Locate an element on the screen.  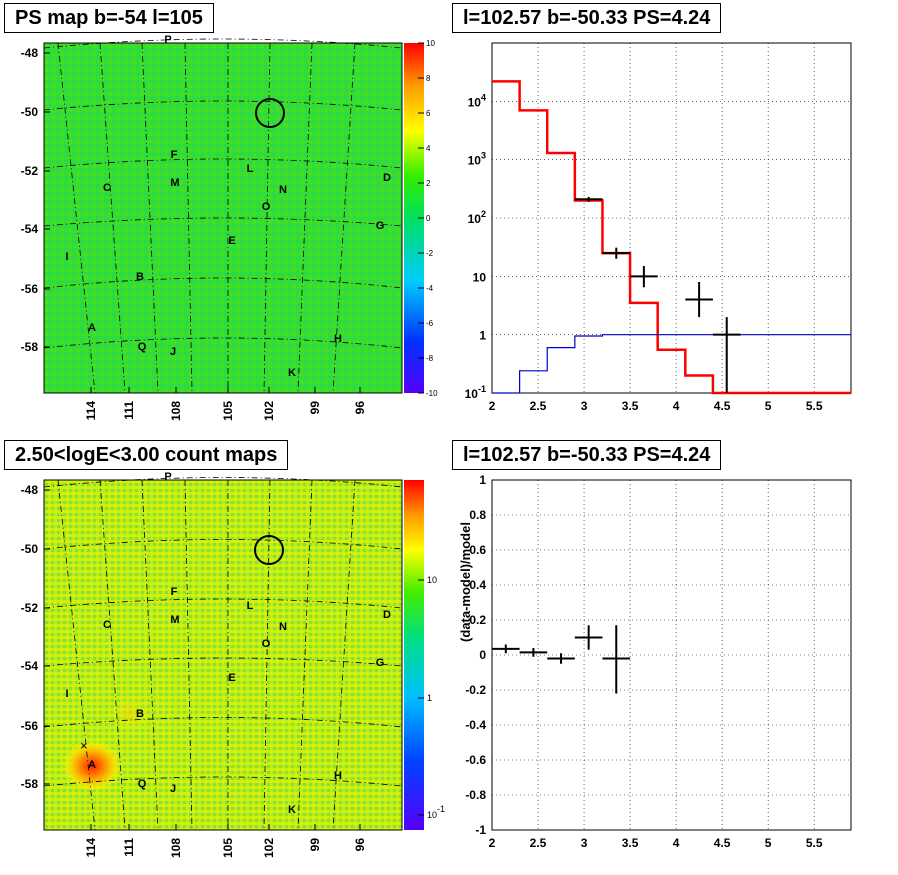
spectrum-y-tick-label: 1 is located at coordinates (482, 336).